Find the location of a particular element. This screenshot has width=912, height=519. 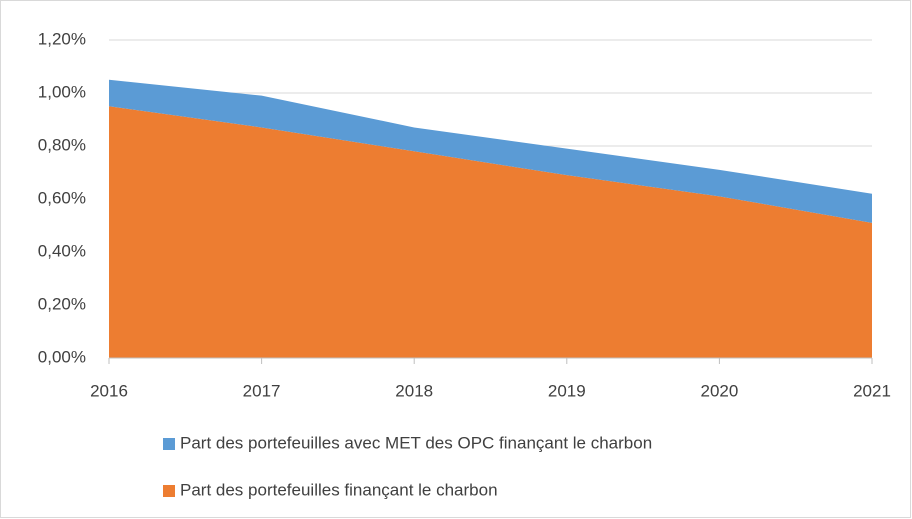

y-tick-label: 0,60% is located at coordinates (62, 197).